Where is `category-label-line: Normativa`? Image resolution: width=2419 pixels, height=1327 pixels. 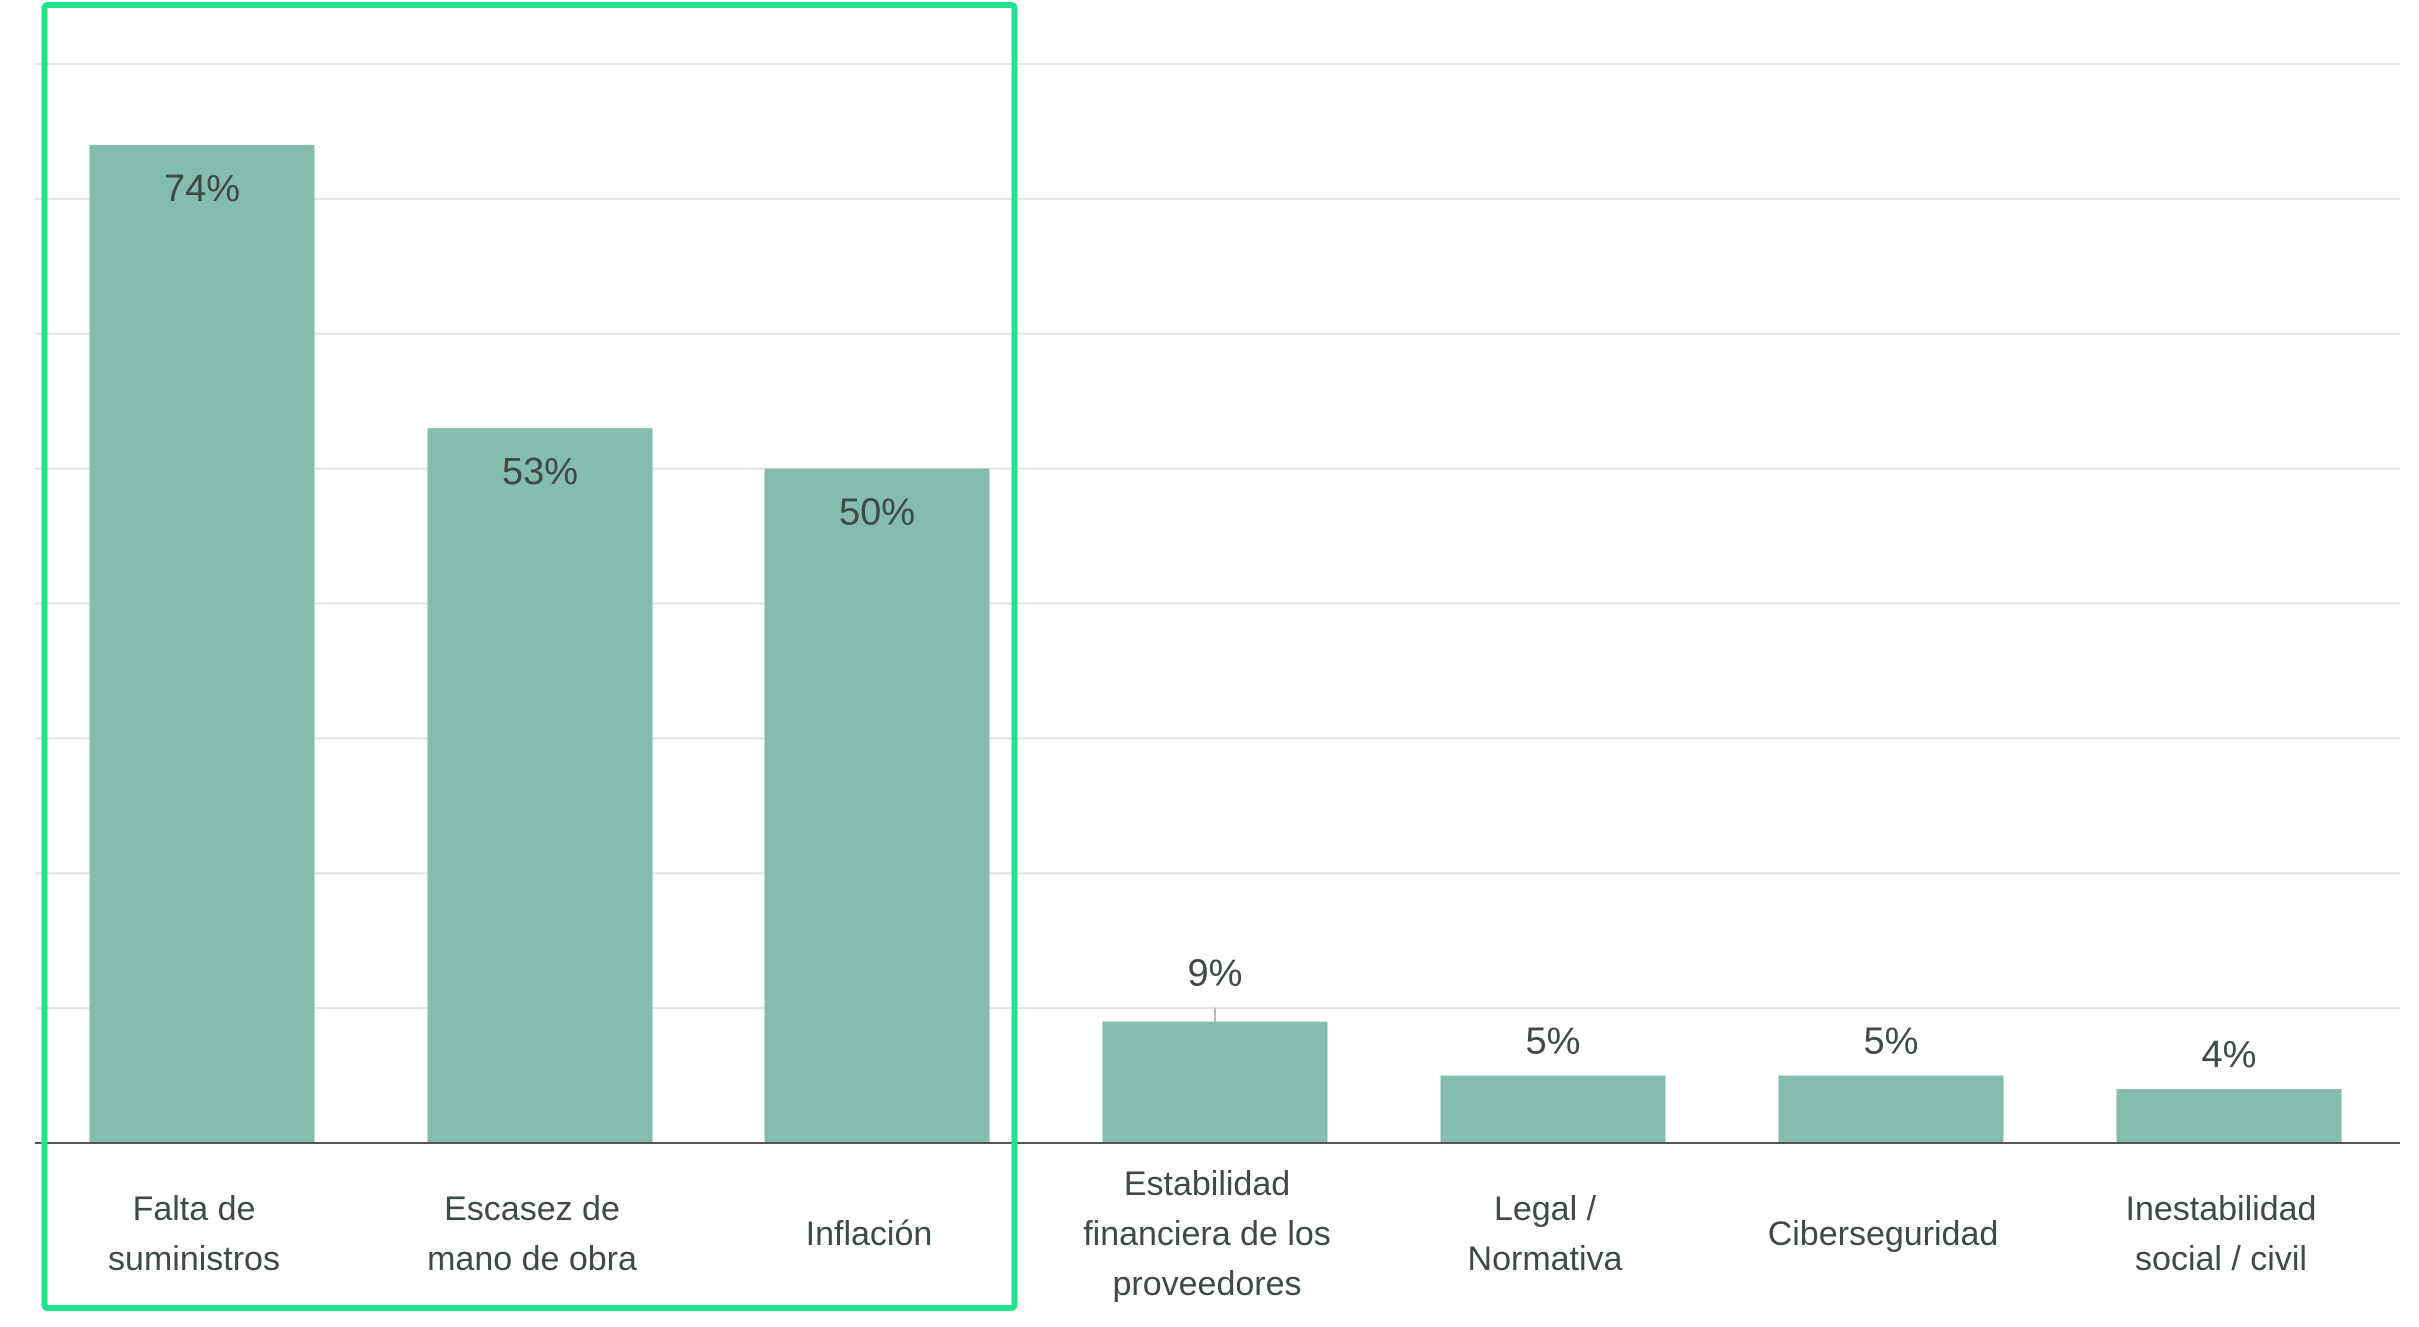 category-label-line: Normativa is located at coordinates (1545, 1259).